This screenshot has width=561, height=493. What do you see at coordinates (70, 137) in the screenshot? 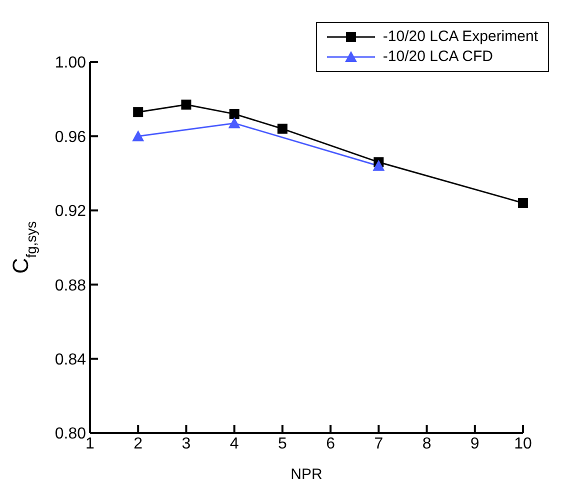
I see `y-tick-label: 0.96` at bounding box center [70, 137].